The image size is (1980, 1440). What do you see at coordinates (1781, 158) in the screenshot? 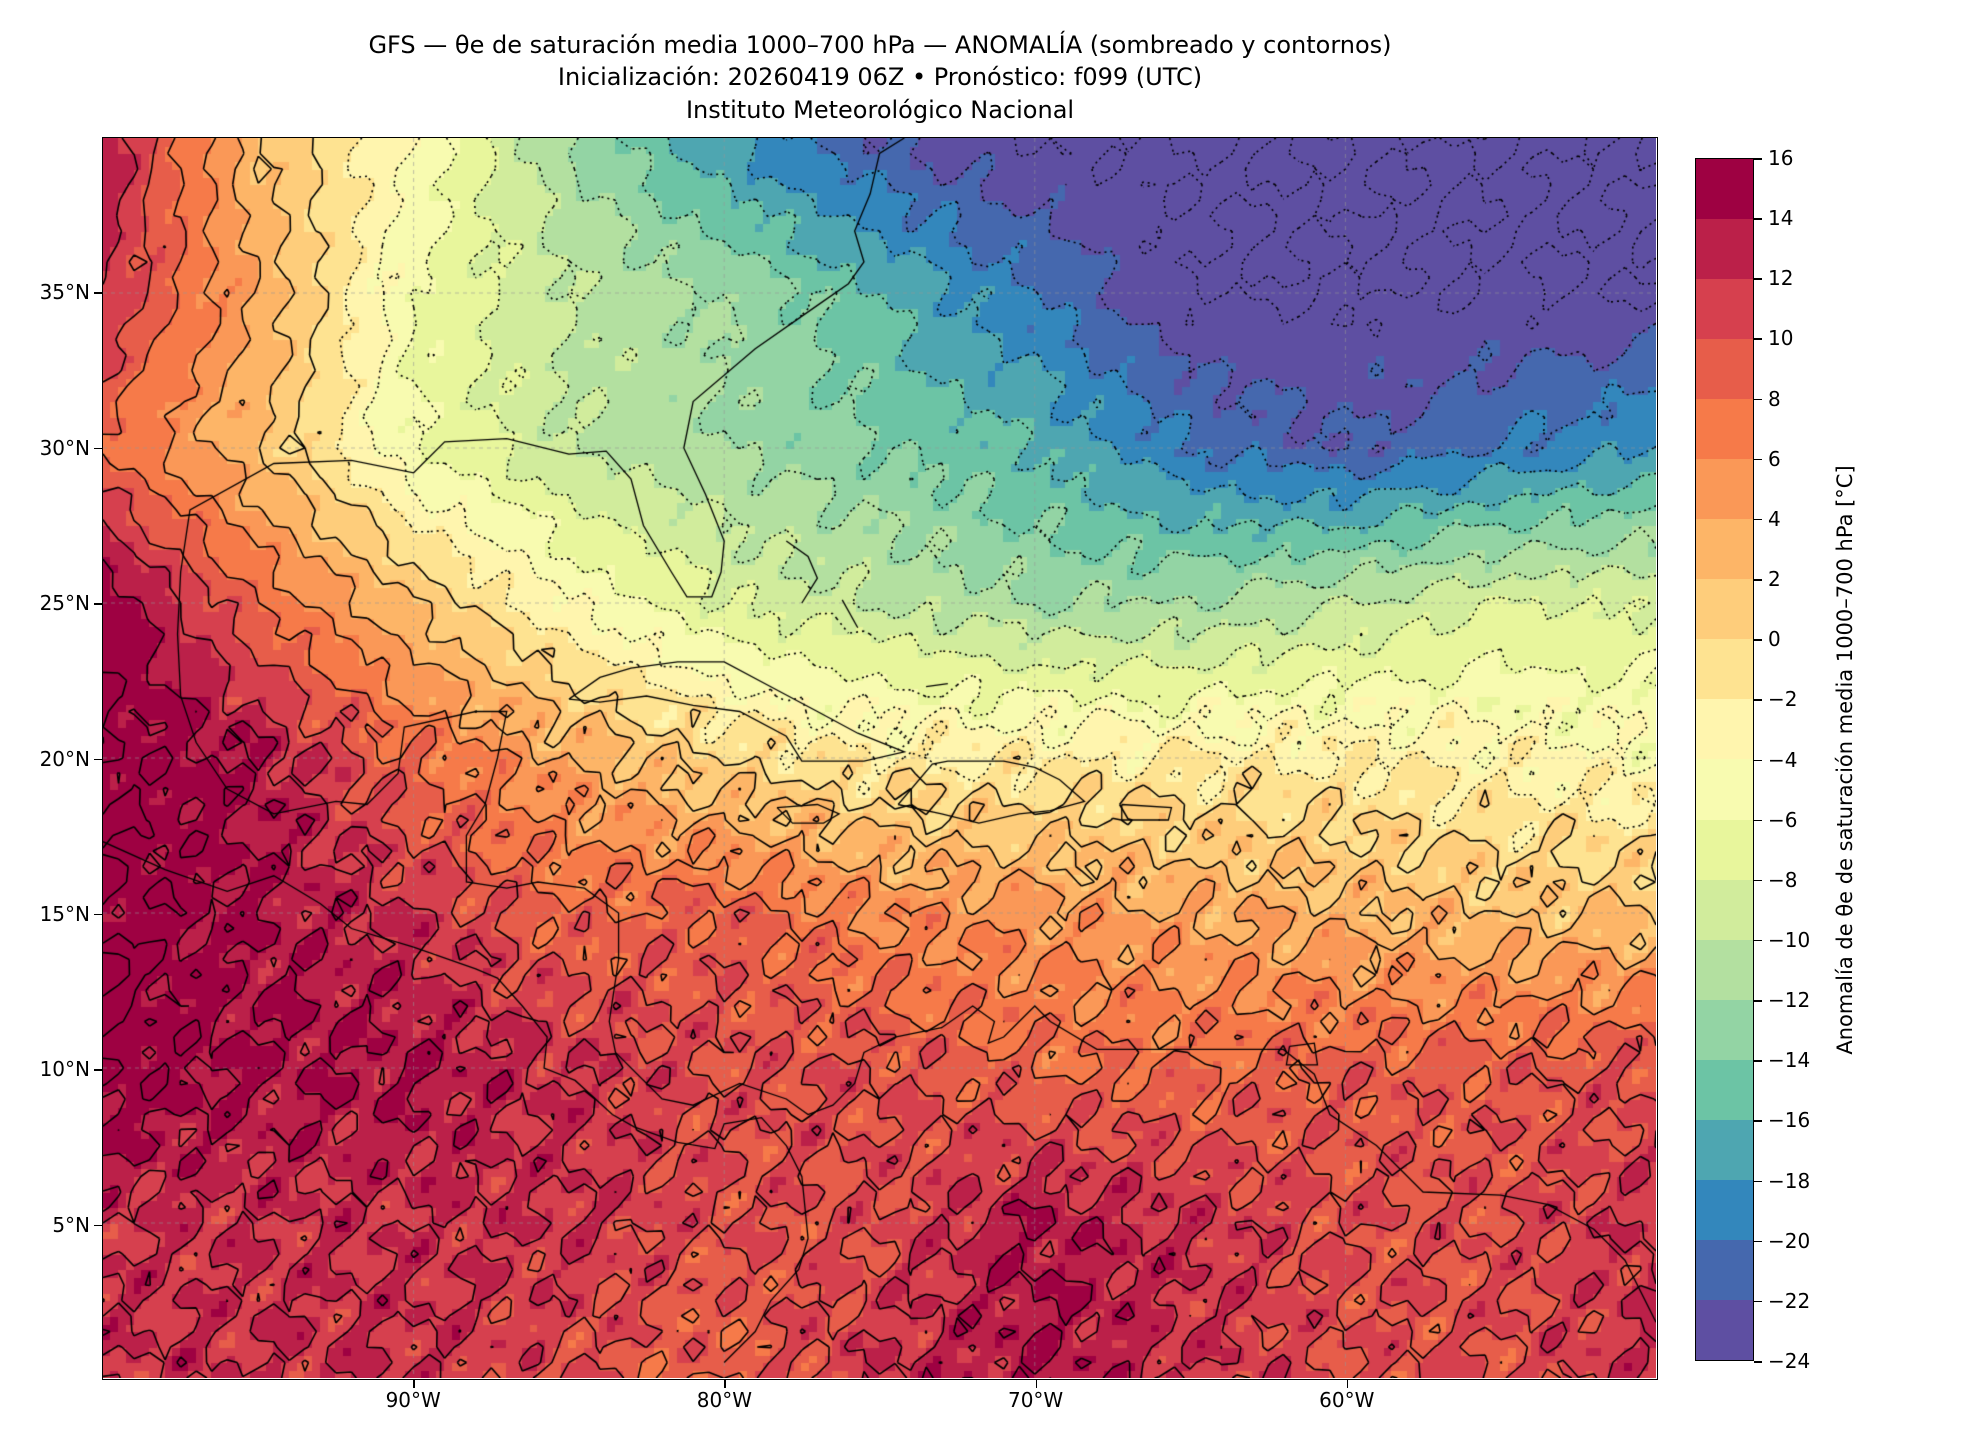
I see `colorbar-tick-label: 16` at bounding box center [1781, 158].